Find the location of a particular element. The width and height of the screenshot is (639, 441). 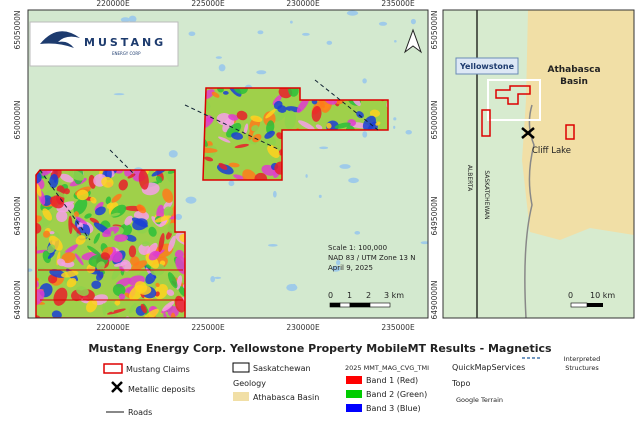

north-arrow is located at coordinates (413, 41).